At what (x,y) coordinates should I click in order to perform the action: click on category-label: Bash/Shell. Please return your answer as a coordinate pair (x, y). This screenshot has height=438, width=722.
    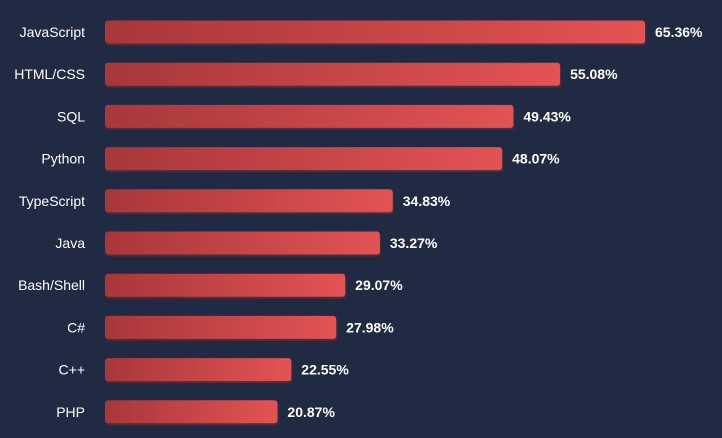
    Looking at the image, I should click on (51, 285).